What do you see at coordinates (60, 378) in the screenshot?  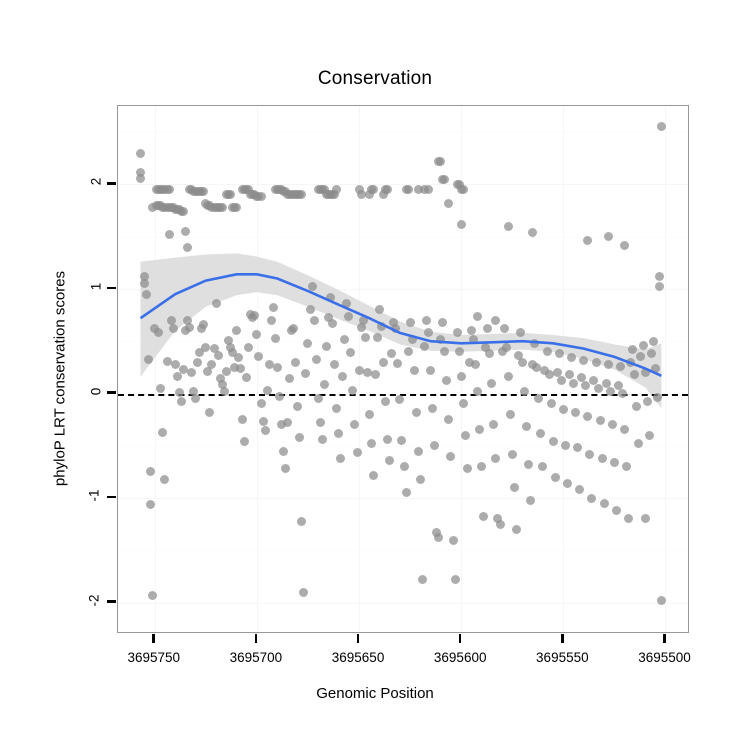 I see `y-axis-label: phyloP LRT conservation scores` at bounding box center [60, 378].